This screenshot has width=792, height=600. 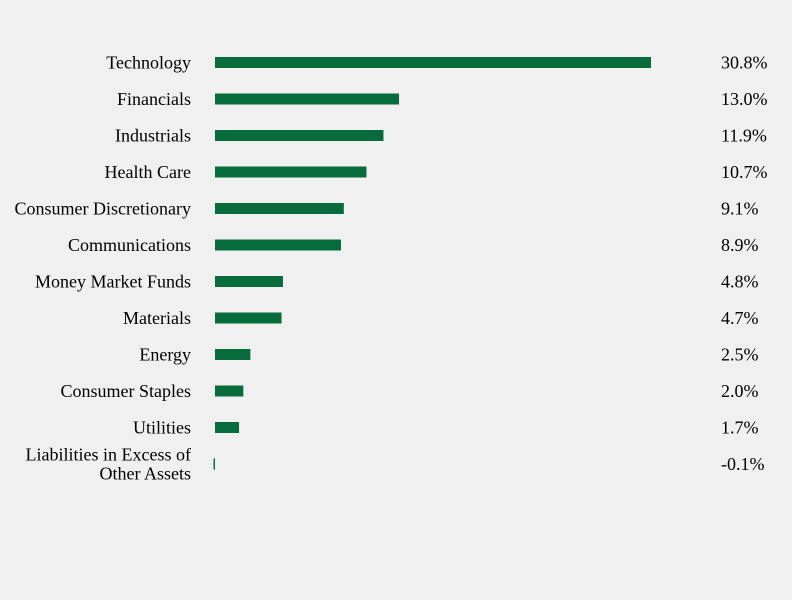 I want to click on category-label-financials: Financials, so click(x=154, y=99).